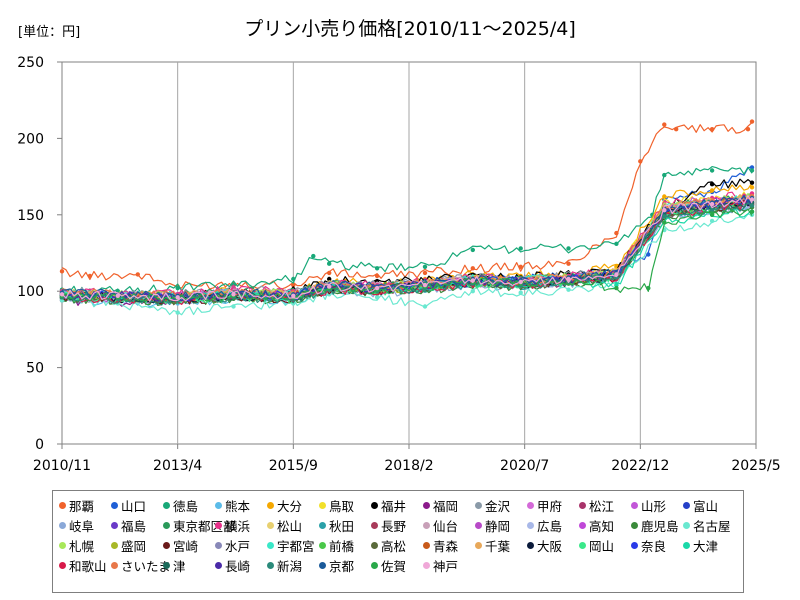  Describe the element at coordinates (654, 546) in the screenshot. I see `legend-label: 奈良` at that location.